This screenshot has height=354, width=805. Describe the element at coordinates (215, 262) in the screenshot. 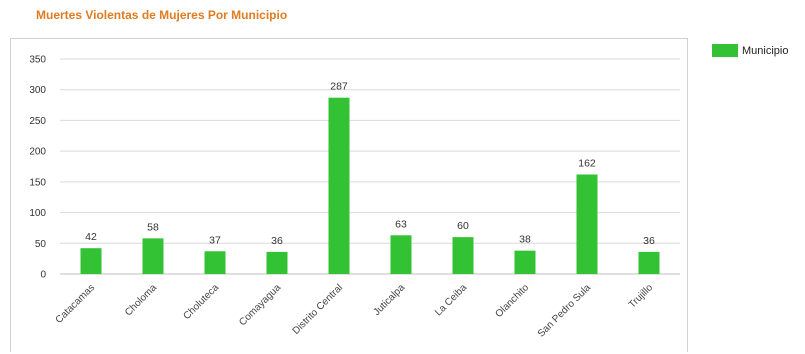

I see `bar-choluteca` at that location.